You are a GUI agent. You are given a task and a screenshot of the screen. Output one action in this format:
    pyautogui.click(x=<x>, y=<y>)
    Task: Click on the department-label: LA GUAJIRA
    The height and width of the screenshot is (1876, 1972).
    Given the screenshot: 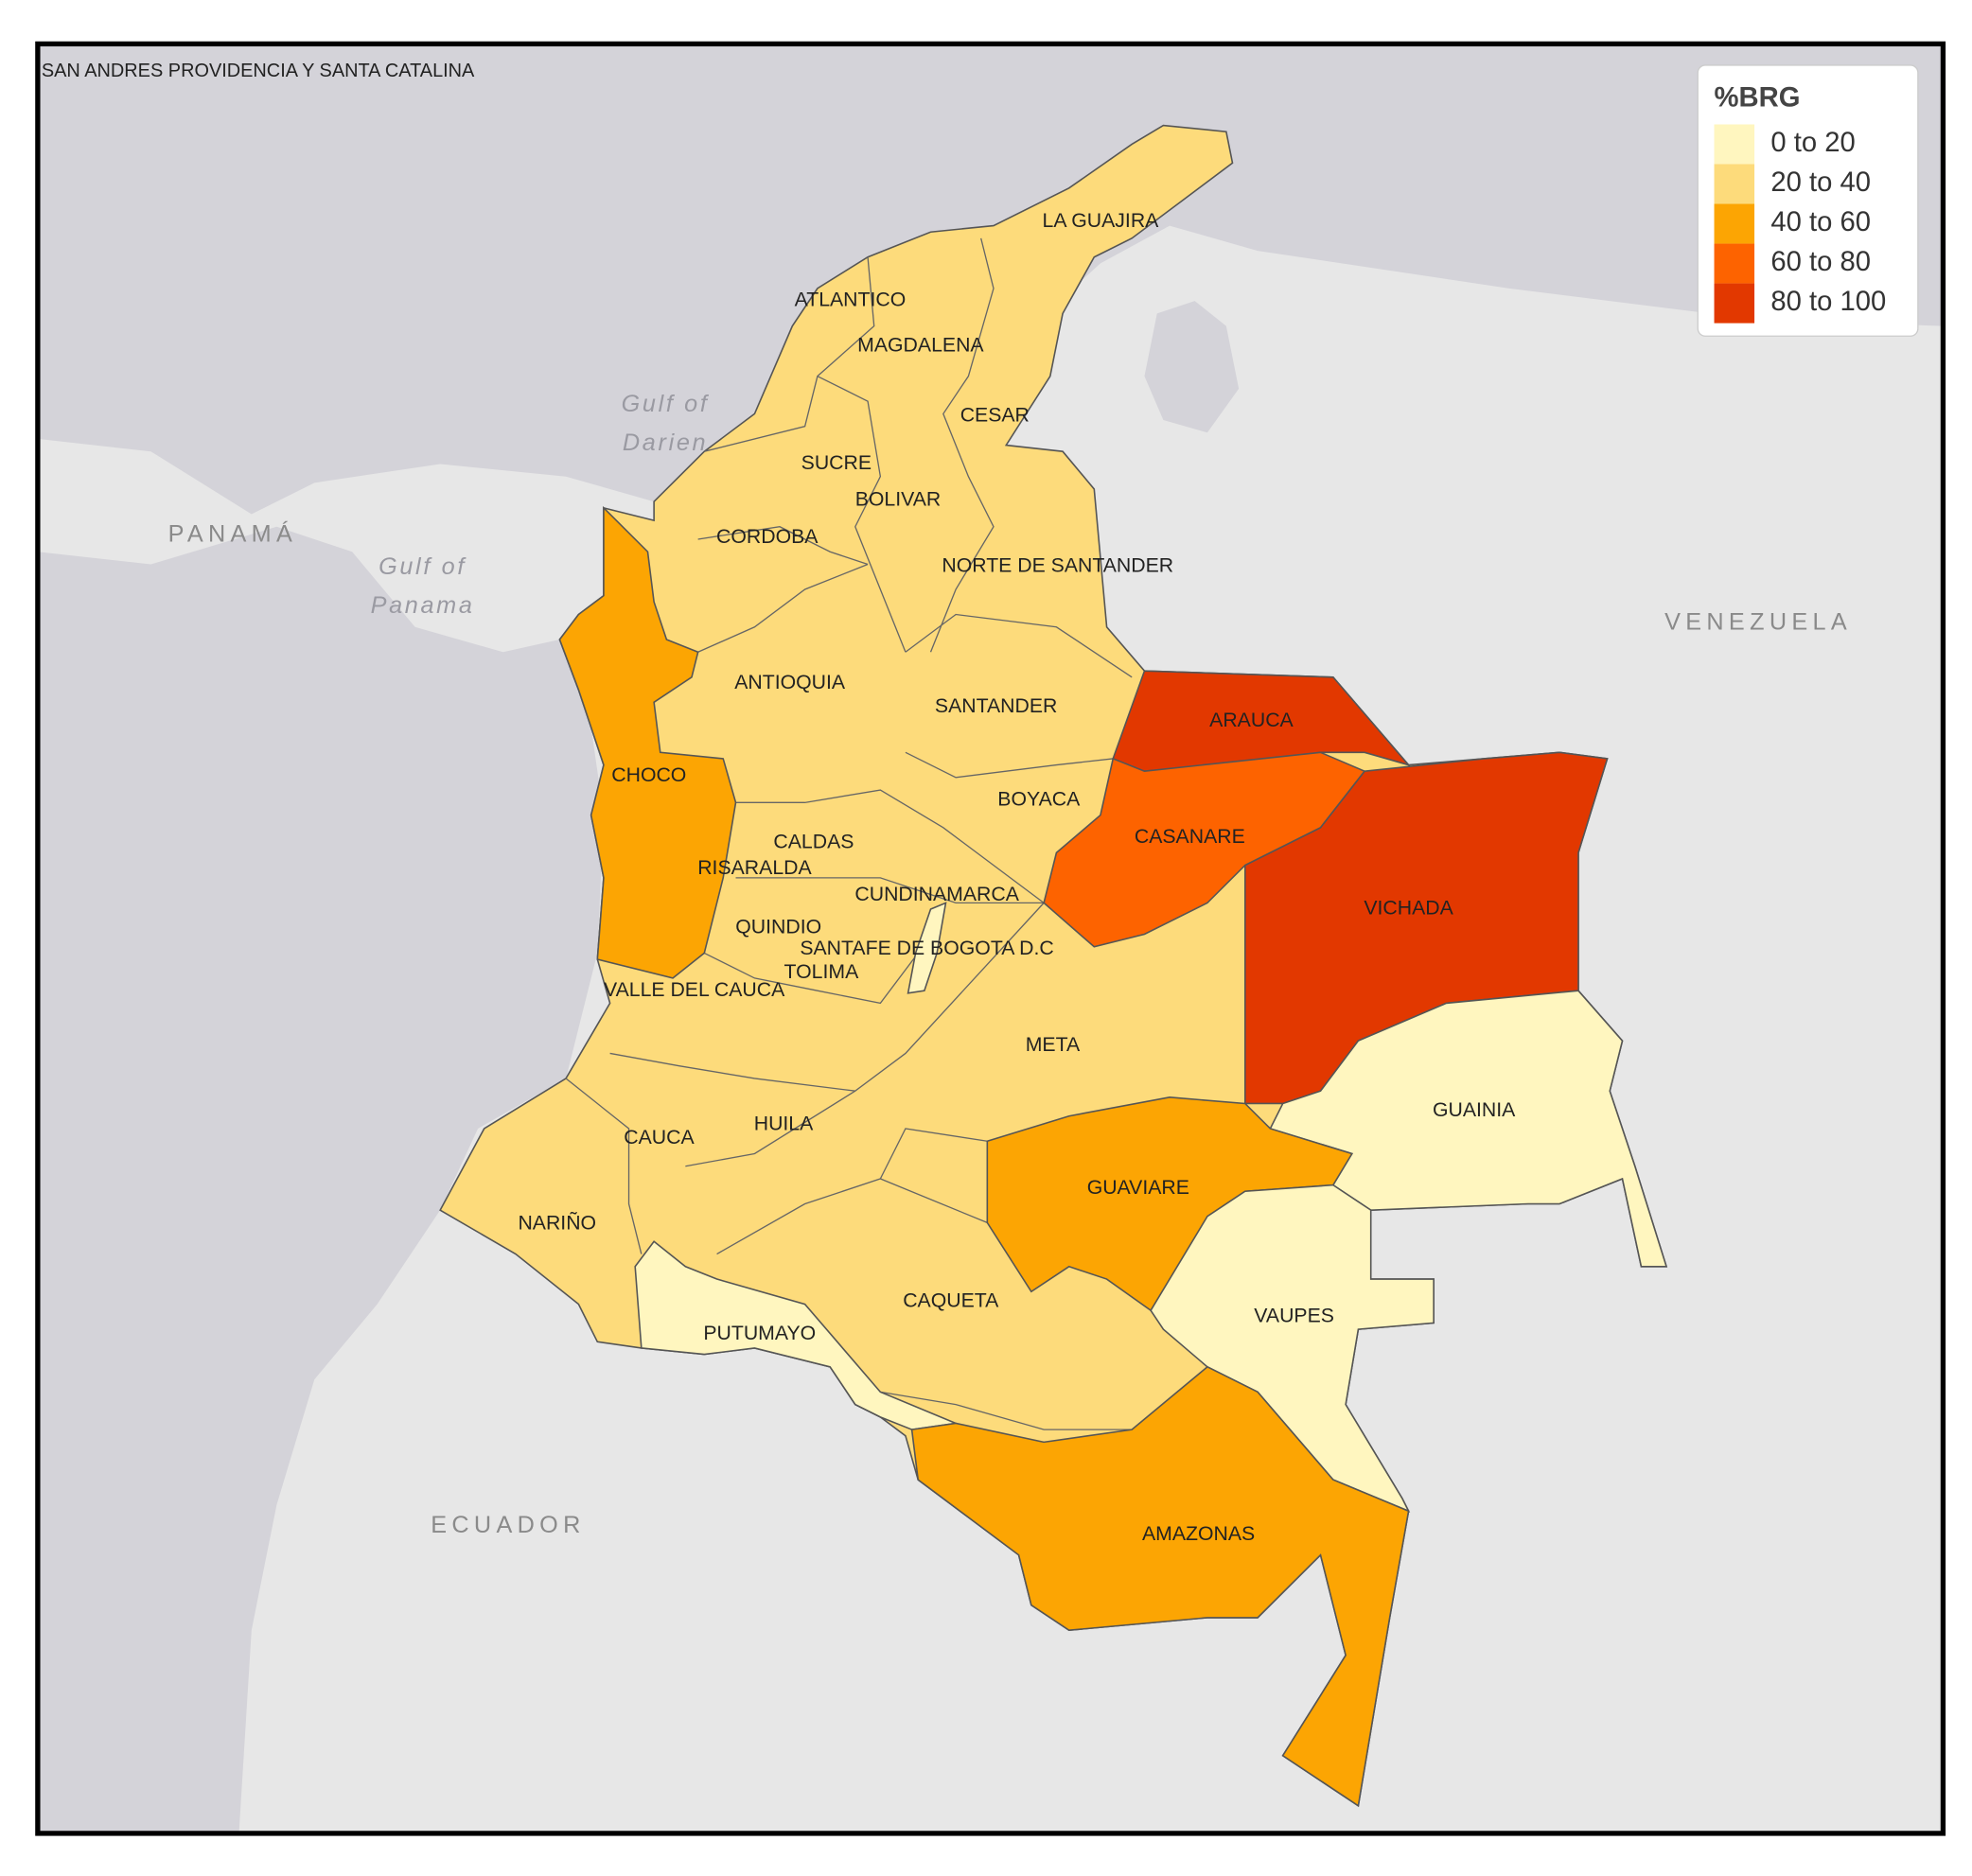 What is the action you would take?
    pyautogui.click(x=1101, y=221)
    